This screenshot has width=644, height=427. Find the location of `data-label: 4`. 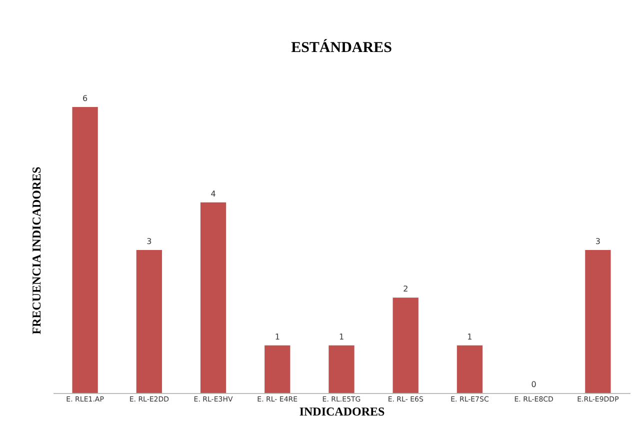

data-label: 4 is located at coordinates (213, 193).